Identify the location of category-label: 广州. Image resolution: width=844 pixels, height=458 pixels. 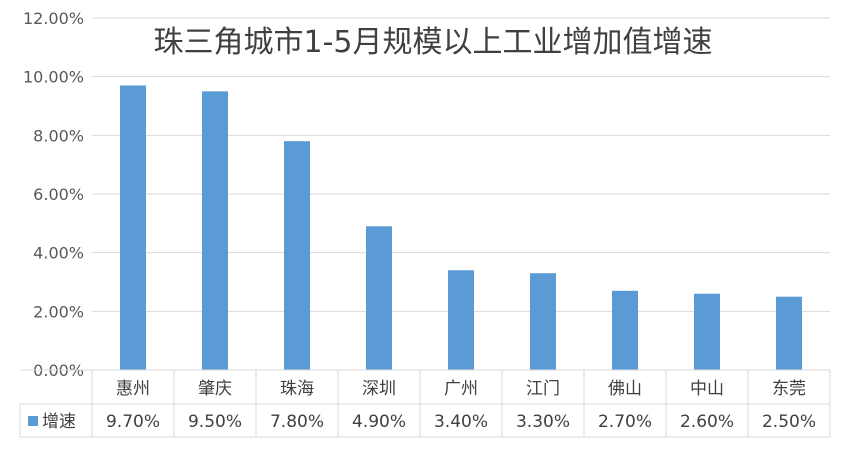
(461, 389).